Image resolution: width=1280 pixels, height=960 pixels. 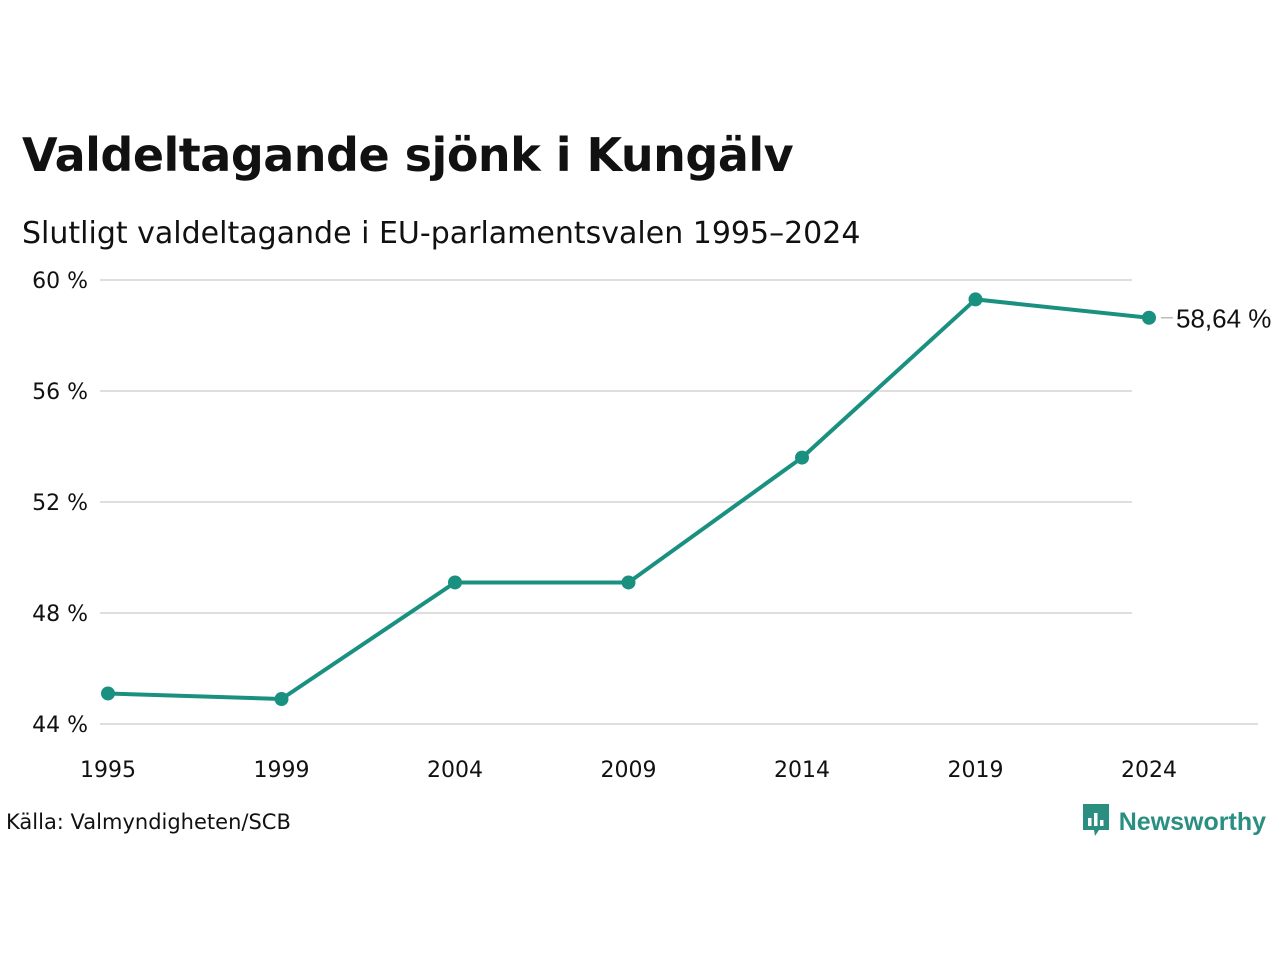 I want to click on chart-title: Valdeltagande sjönk i Kungälv, so click(x=408, y=155).